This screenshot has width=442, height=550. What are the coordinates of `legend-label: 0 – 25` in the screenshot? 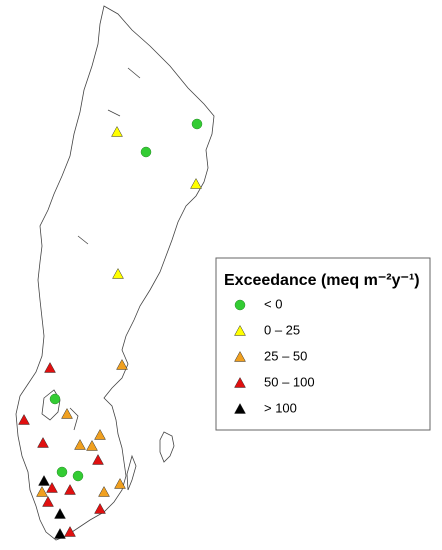 It's located at (282, 329).